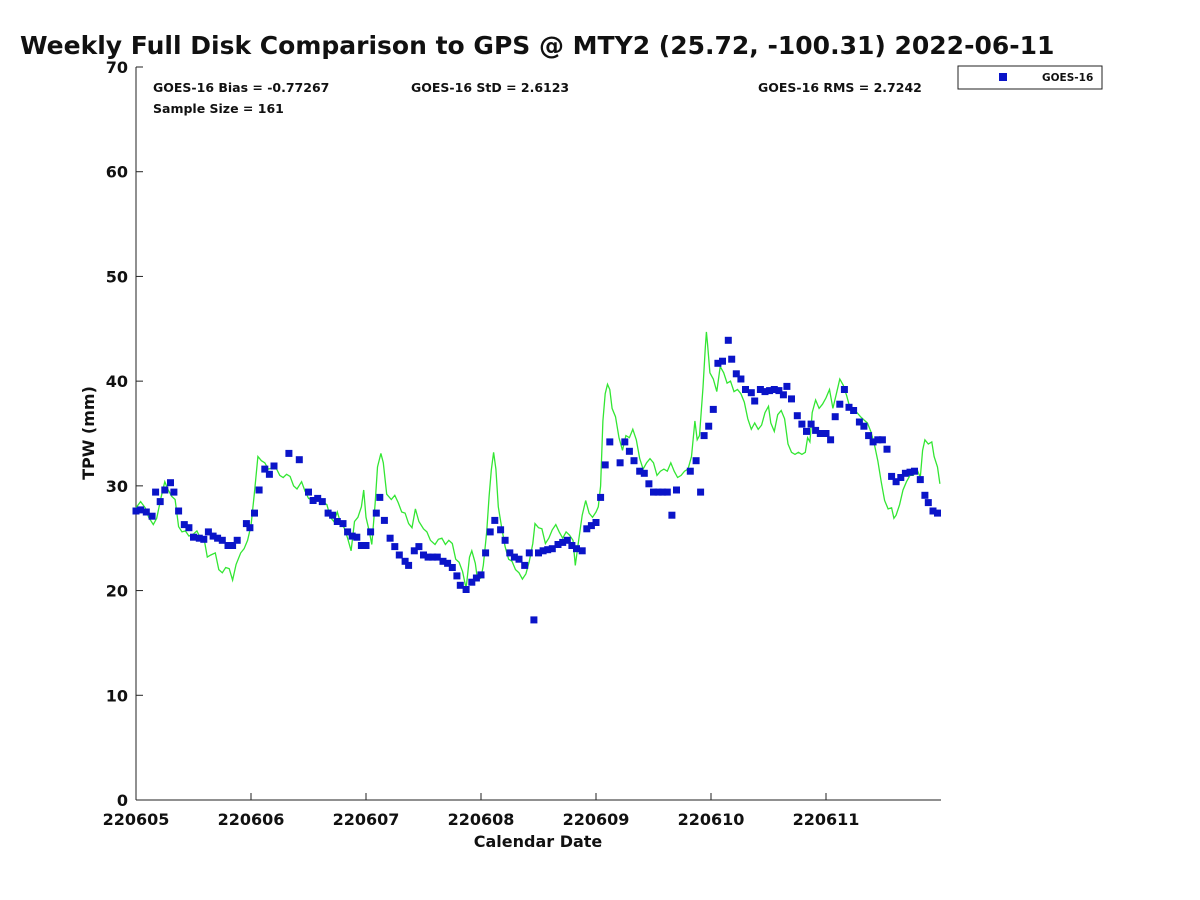 Image resolution: width=1200 pixels, height=900 pixels. I want to click on x-tick-label: 220610, so click(711, 819).